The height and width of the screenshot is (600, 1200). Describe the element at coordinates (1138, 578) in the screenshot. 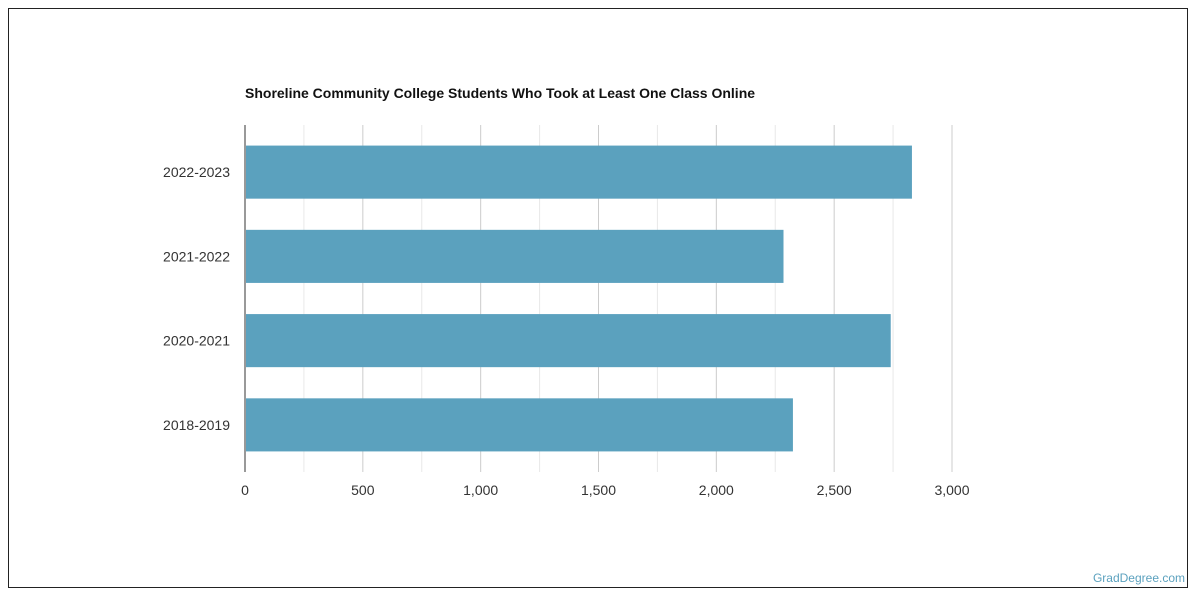

I see `watermark-link: GradDegree.com` at that location.